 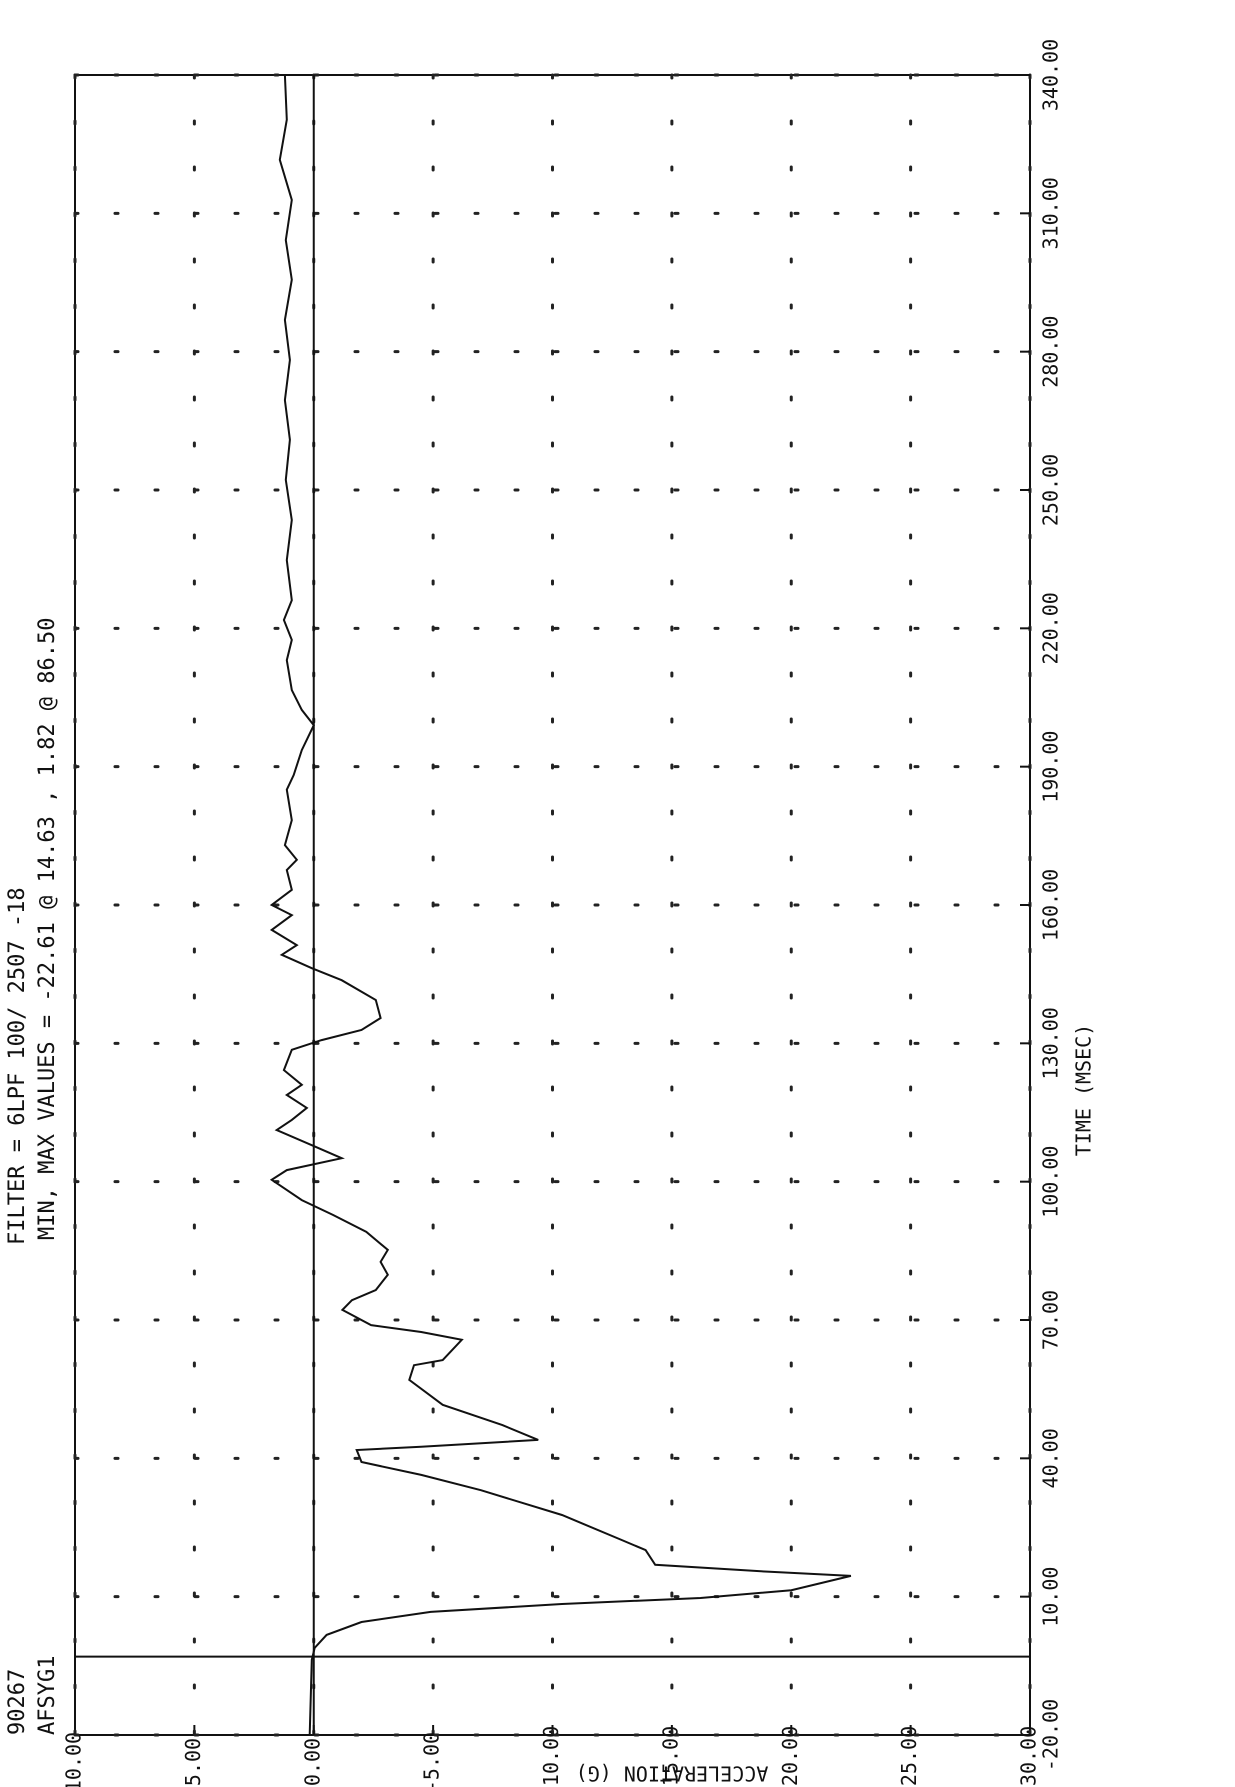 What do you see at coordinates (432, 1759) in the screenshot?
I see `y-tick-label: -5.00` at bounding box center [432, 1759].